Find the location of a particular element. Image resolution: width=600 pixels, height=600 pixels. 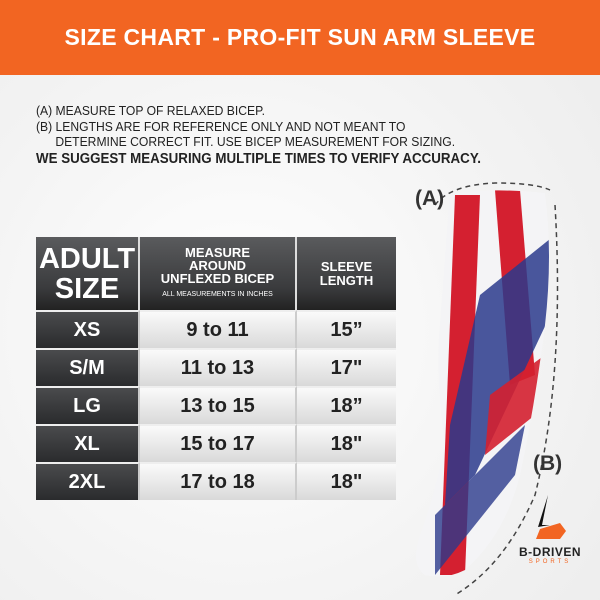

cell-bicep: 17 to 18 is located at coordinates (218, 481).